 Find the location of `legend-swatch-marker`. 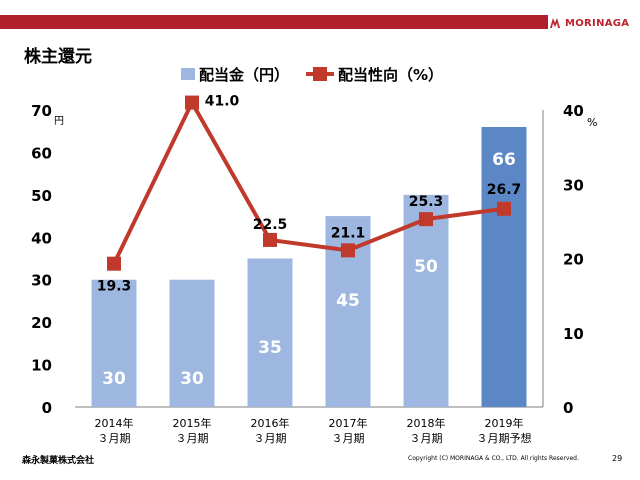

legend-swatch-marker is located at coordinates (320, 74).